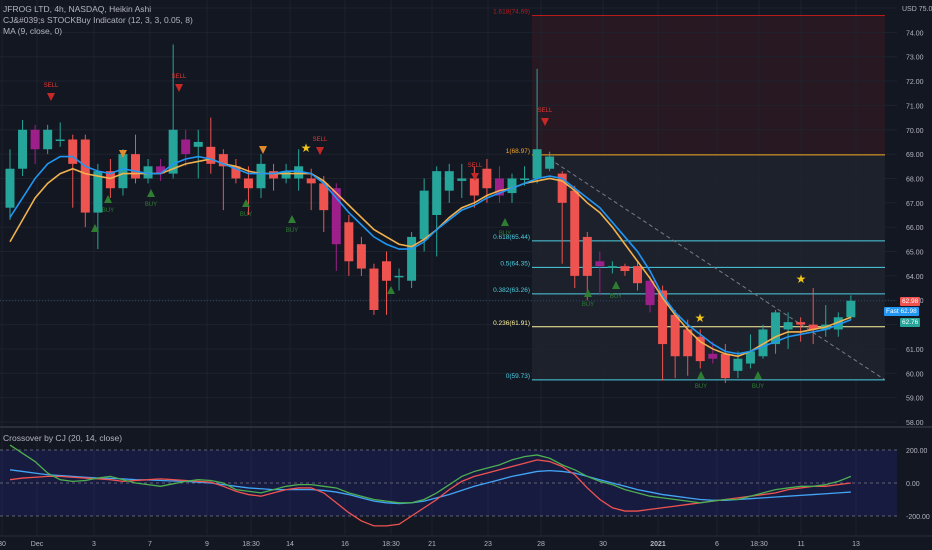  Describe the element at coordinates (915, 228) in the screenshot. I see `price-axis-label: 66.00` at that location.